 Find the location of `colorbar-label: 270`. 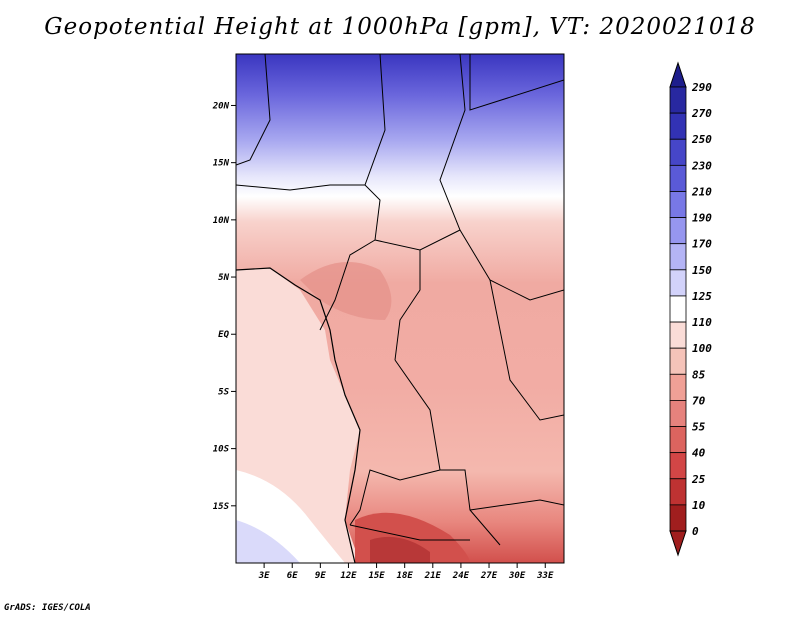

colorbar-label: 270 is located at coordinates (701, 113).